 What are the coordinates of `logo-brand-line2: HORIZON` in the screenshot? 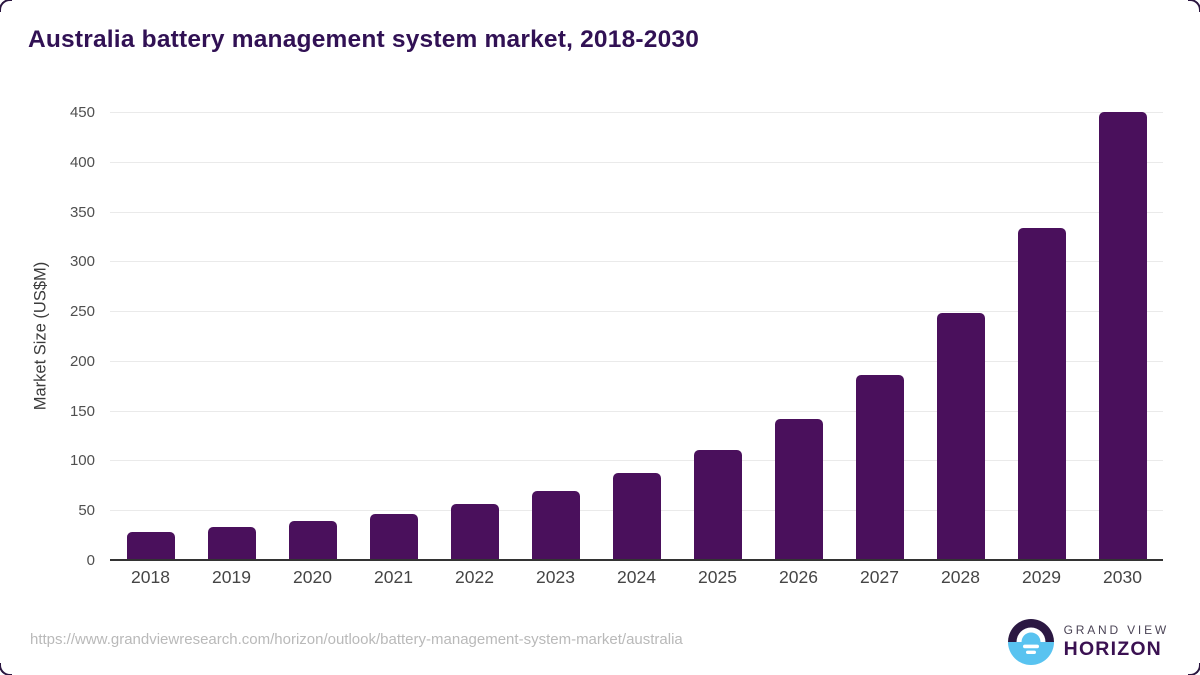 It's located at (1112, 648).